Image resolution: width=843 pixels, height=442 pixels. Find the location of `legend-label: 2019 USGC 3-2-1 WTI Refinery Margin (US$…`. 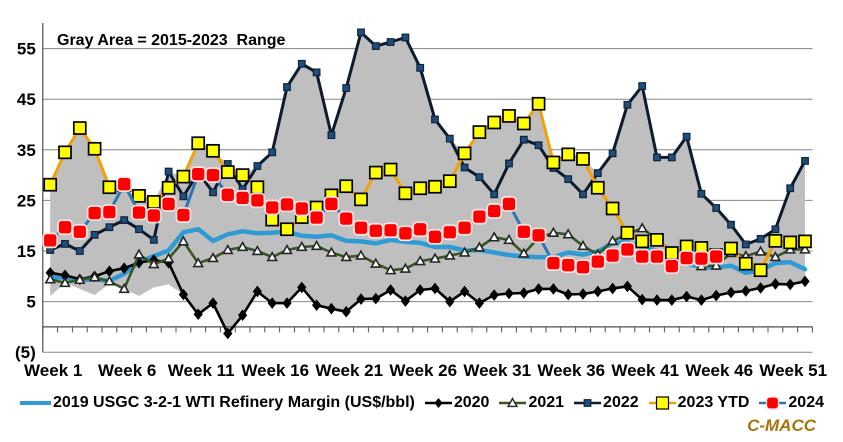

legend-label: 2019 USGC 3-2-1 WTI Refinery Margin (US$… is located at coordinates (234, 402).